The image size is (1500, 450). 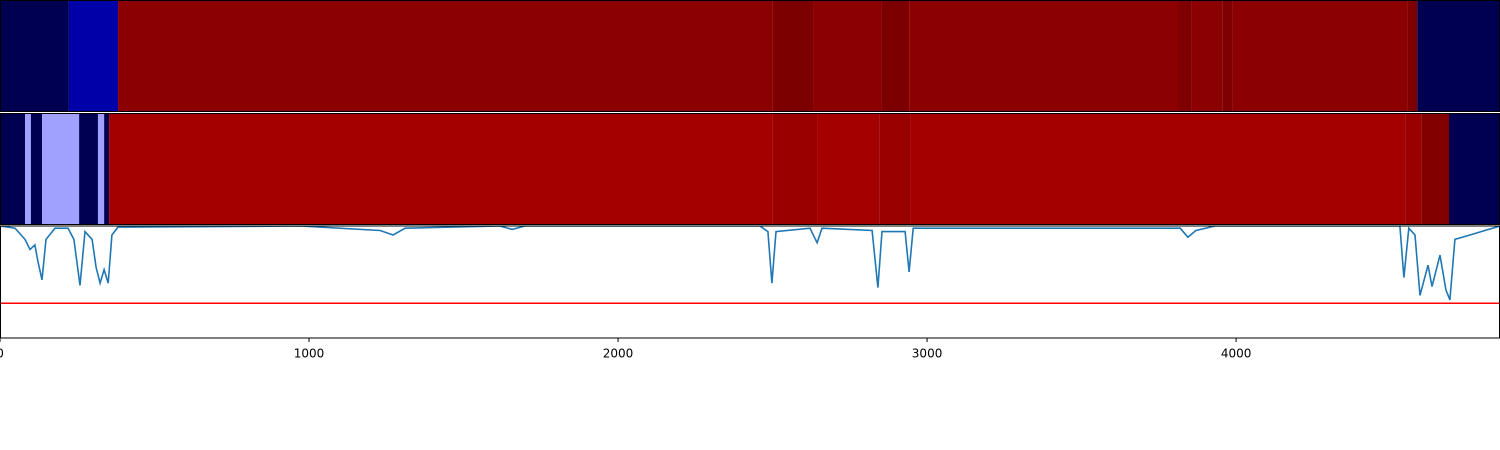 What do you see at coordinates (618, 354) in the screenshot?
I see `x-tick-label: 2000` at bounding box center [618, 354].